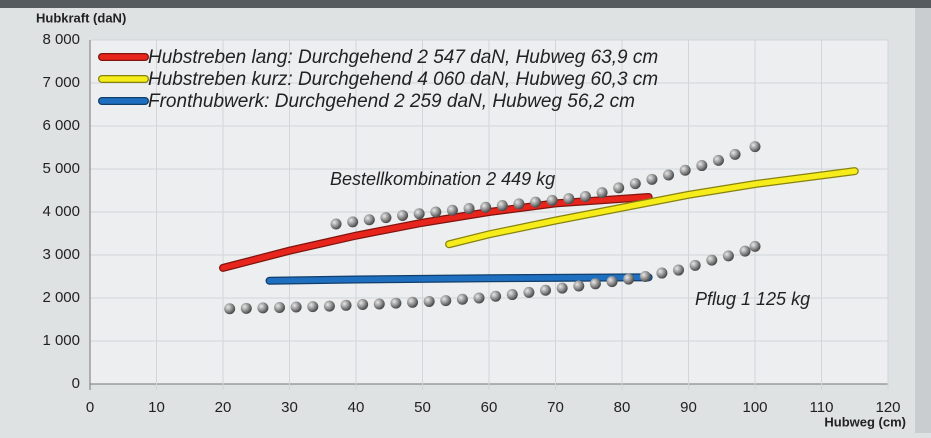 The height and width of the screenshot is (438, 931). What do you see at coordinates (865, 421) in the screenshot?
I see `x-axis-title: Hubweg (cm)` at bounding box center [865, 421].